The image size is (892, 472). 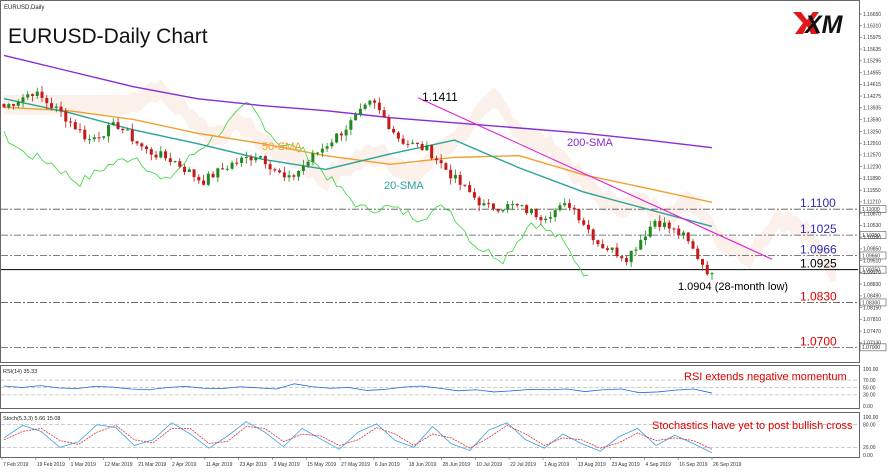 I want to click on level-label: 1.0700, so click(x=818, y=341).